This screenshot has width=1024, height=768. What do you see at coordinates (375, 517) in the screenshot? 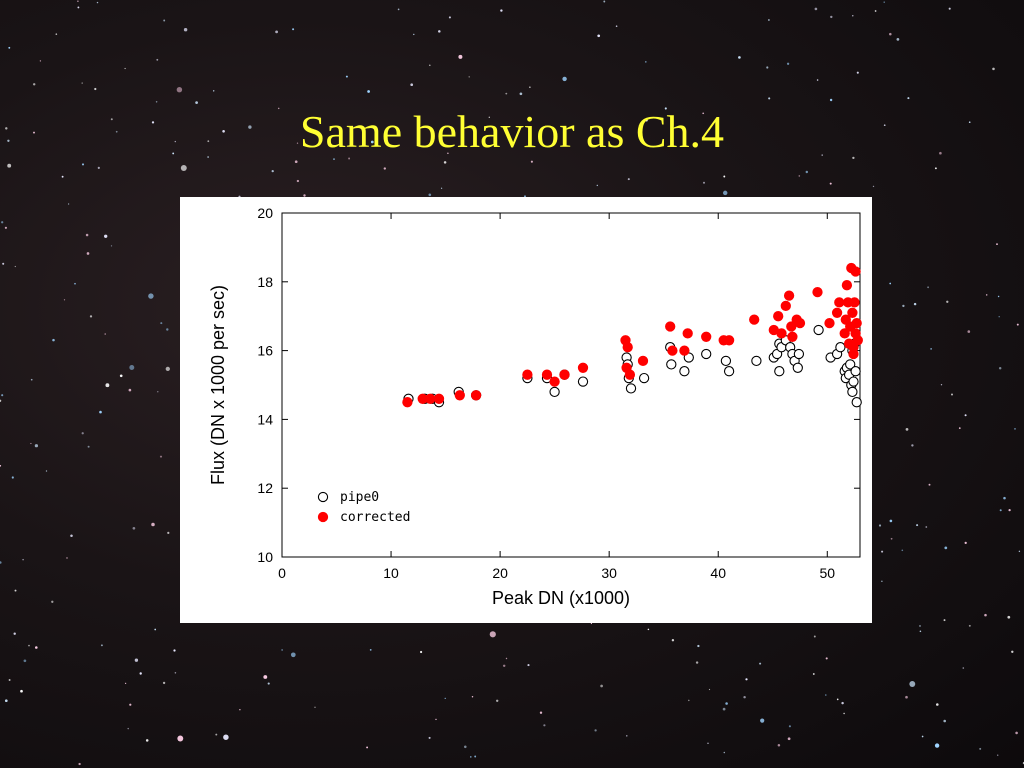
I see `legend-label-corrected: corrected` at bounding box center [375, 517].